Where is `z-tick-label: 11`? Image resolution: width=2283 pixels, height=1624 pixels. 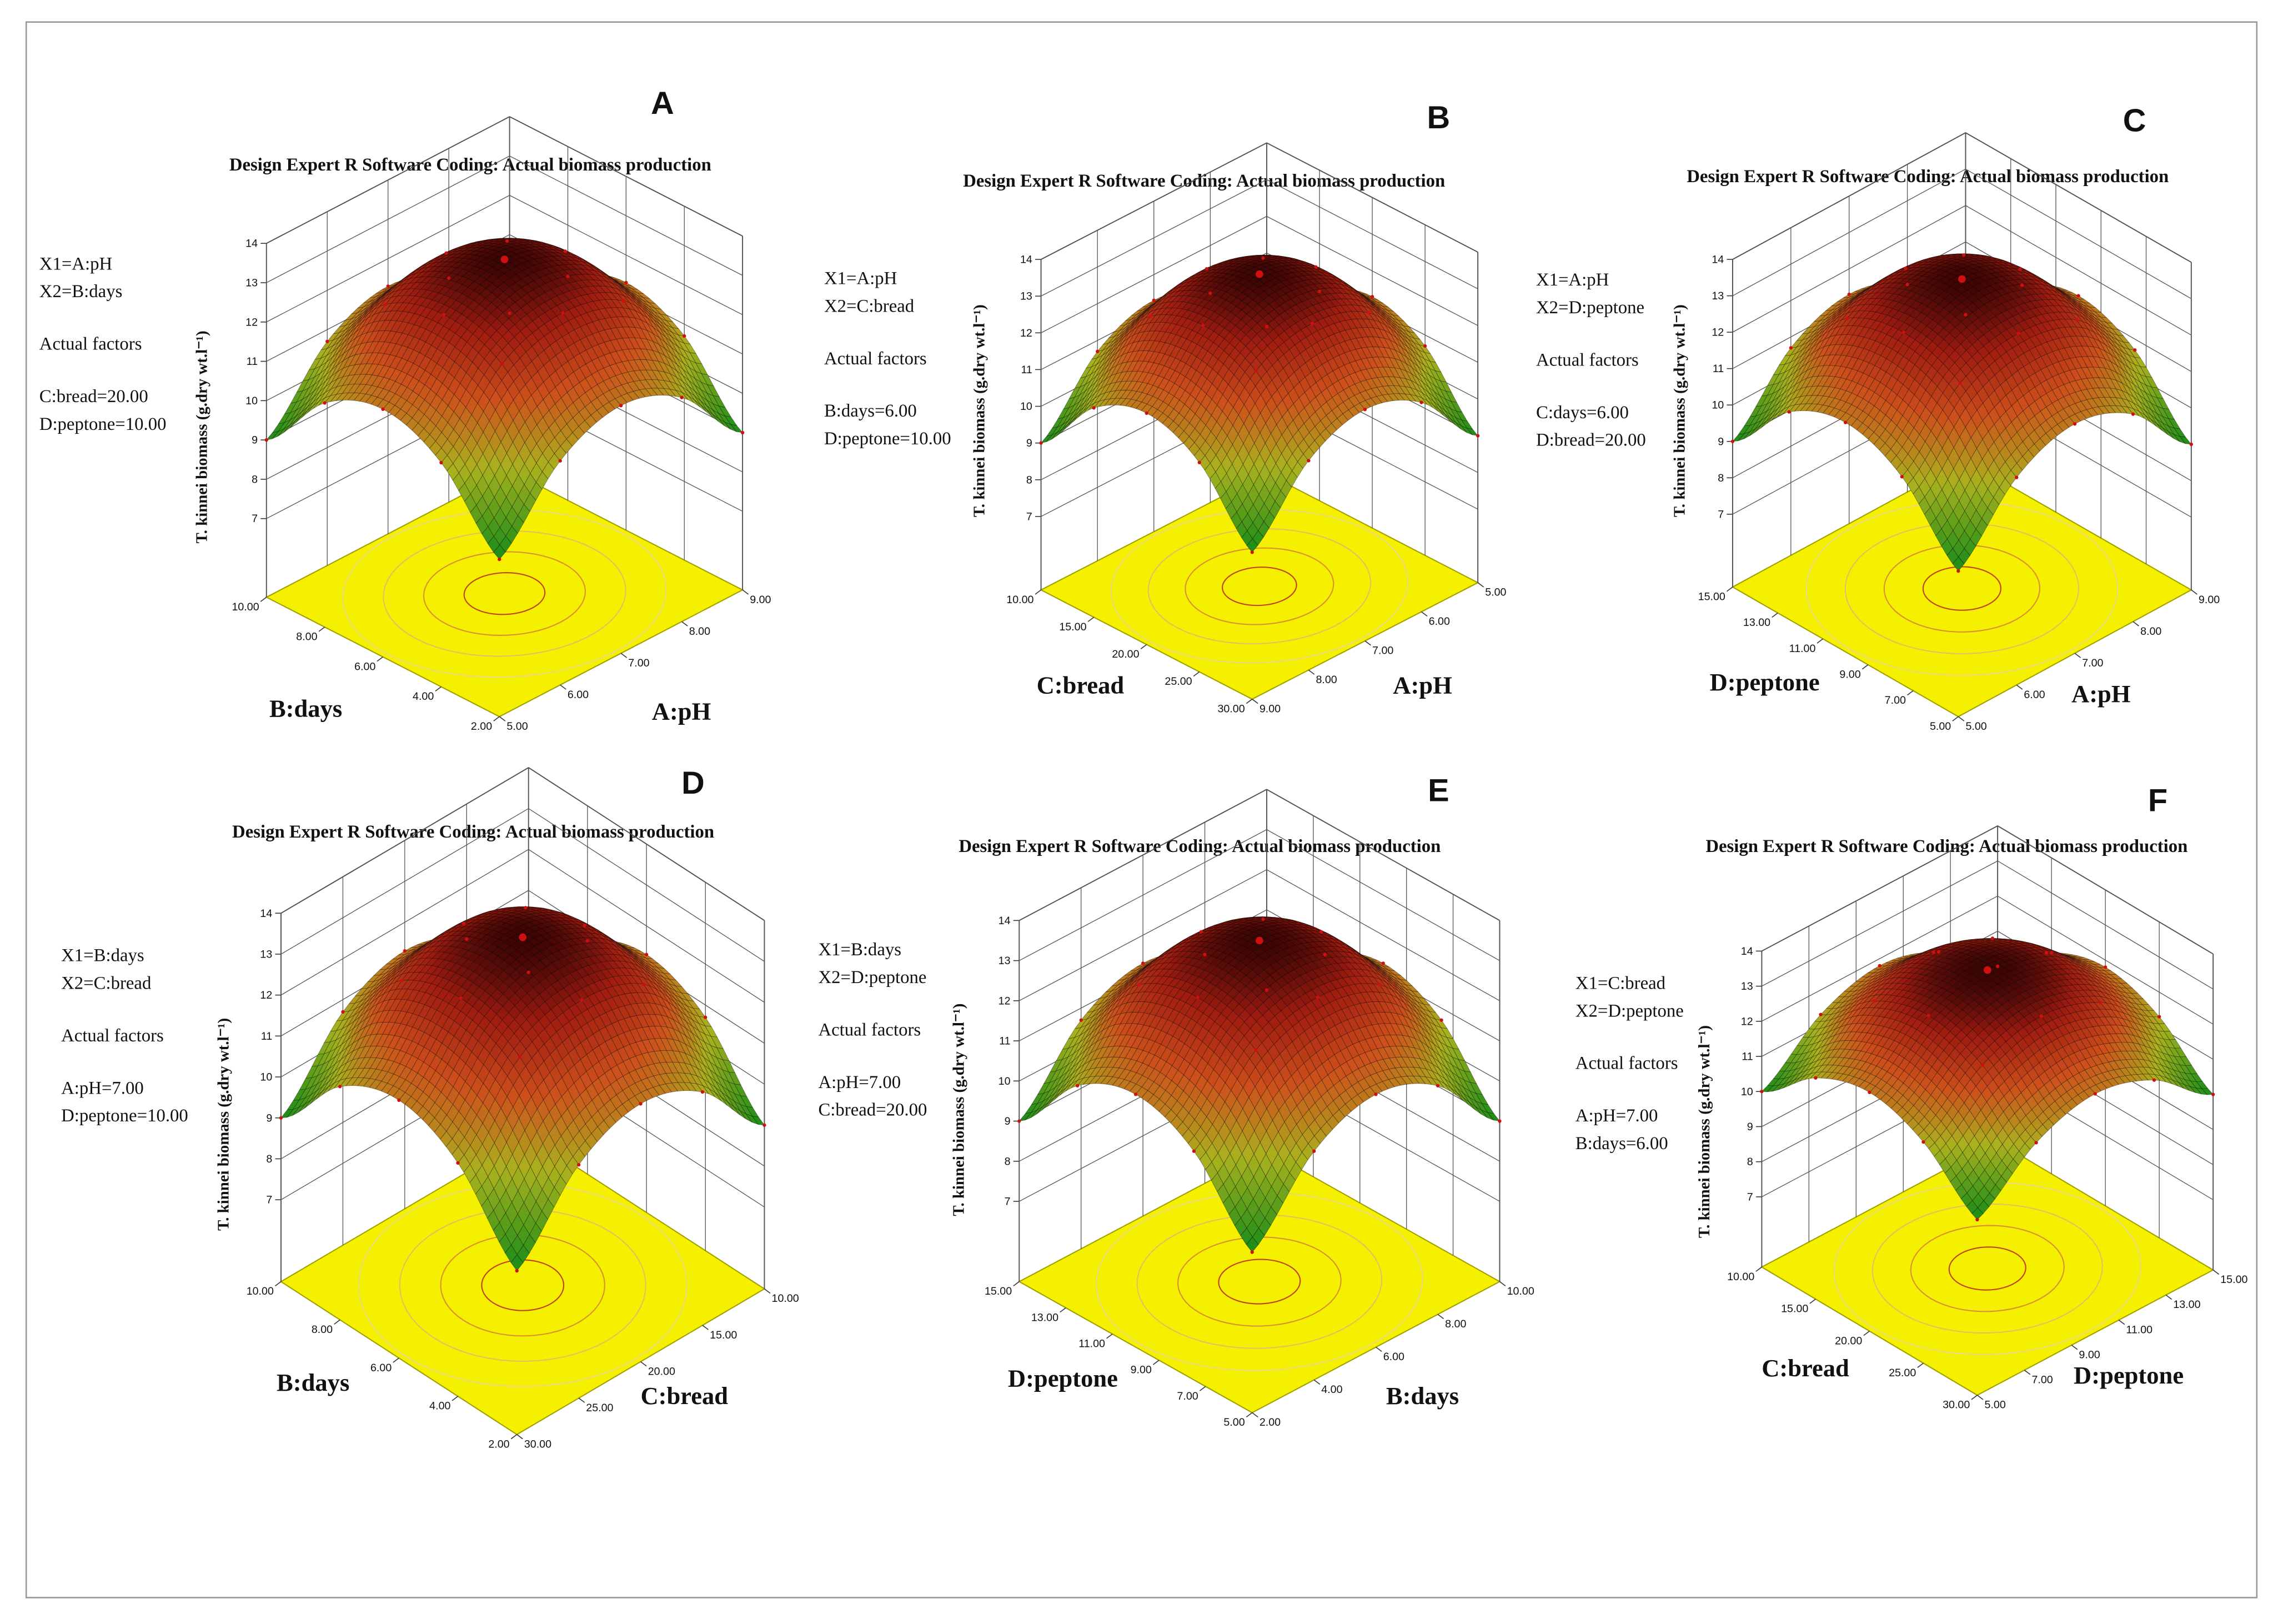
z-tick-label: 11 is located at coordinates (1719, 369).